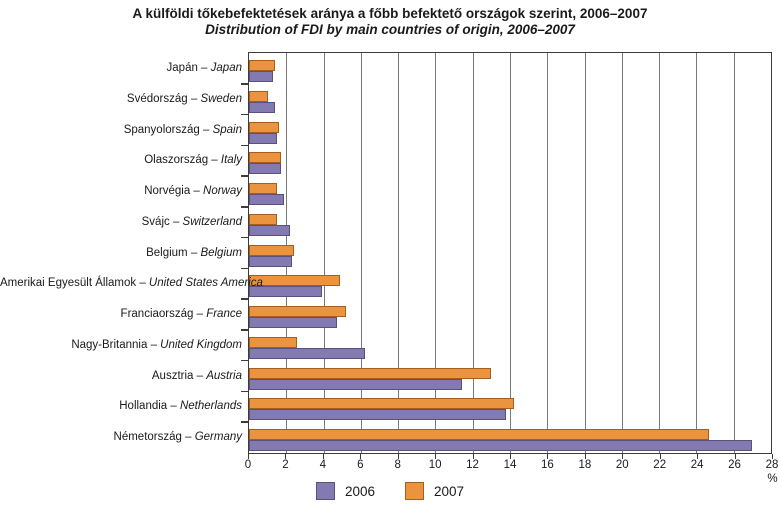  Describe the element at coordinates (270, 261) in the screenshot. I see `bar-2006-belgium` at that location.